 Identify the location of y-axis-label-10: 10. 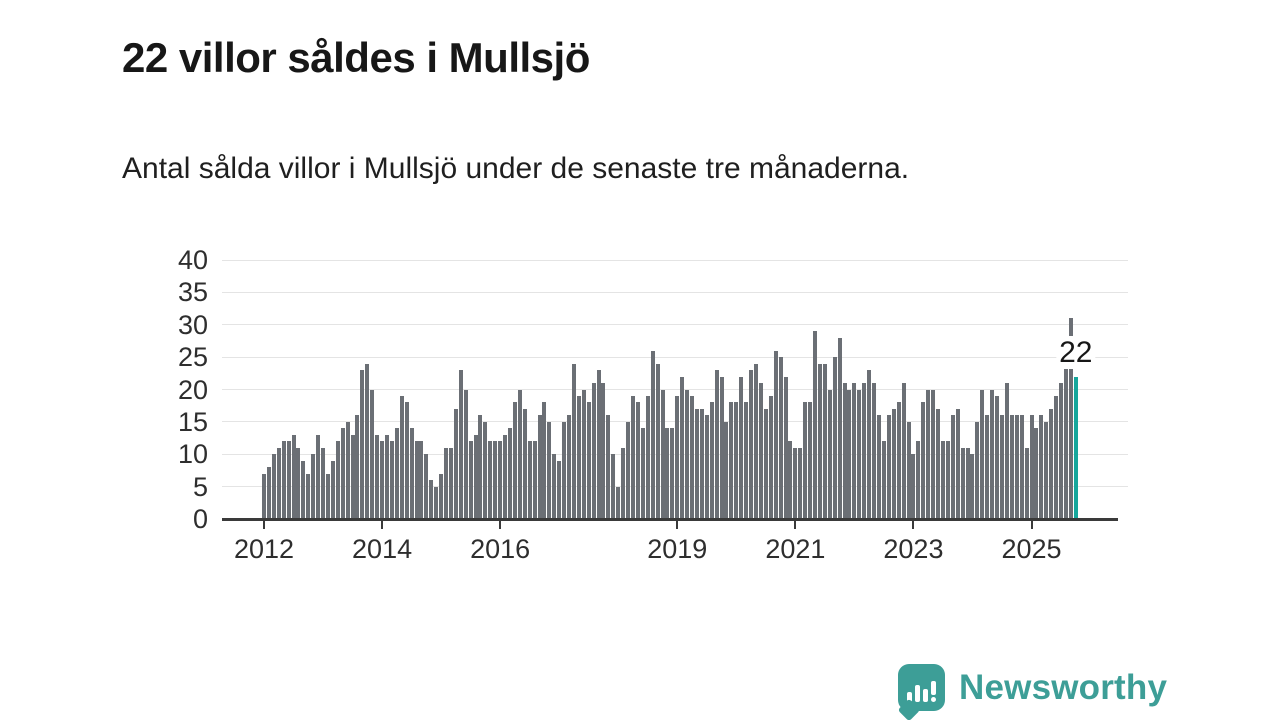
(192, 454).